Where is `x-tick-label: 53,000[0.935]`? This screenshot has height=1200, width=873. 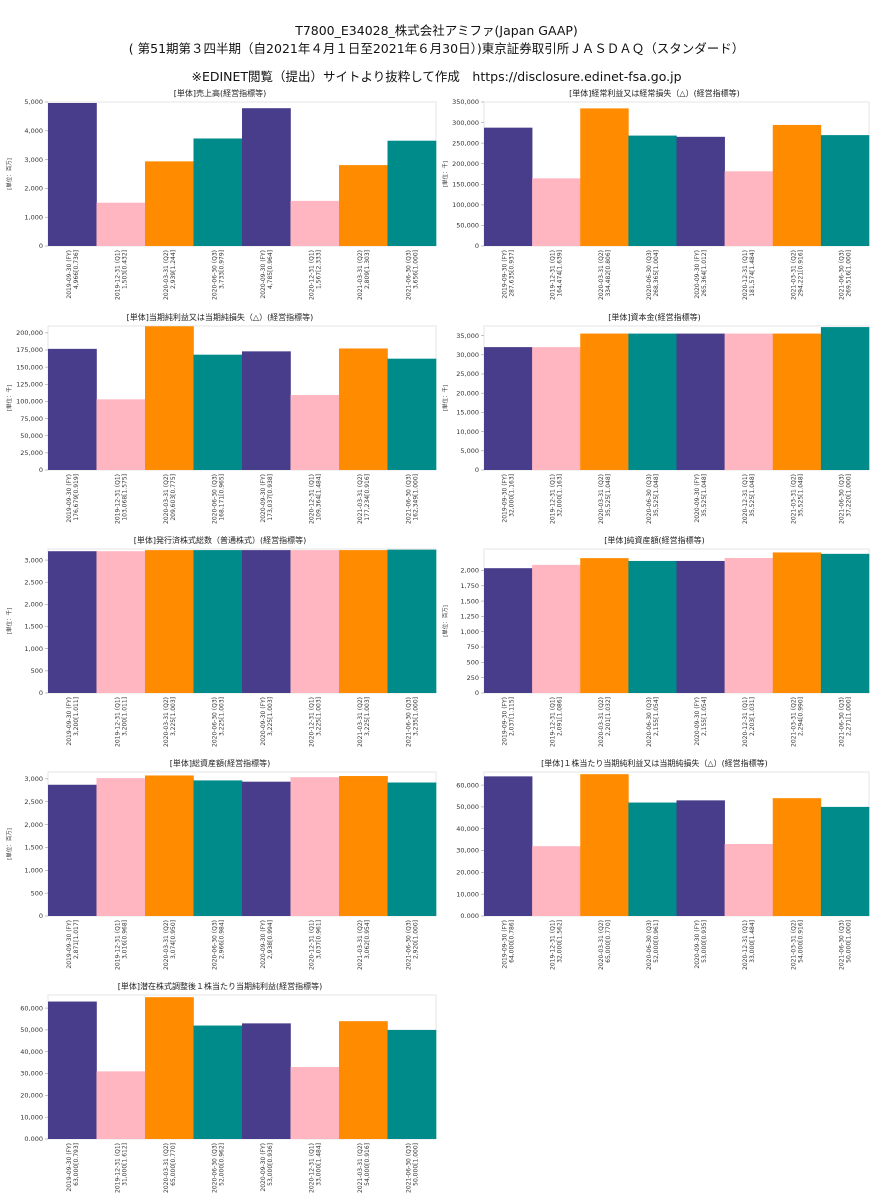
x-tick-label: 53,000[0.935] is located at coordinates (704, 941).